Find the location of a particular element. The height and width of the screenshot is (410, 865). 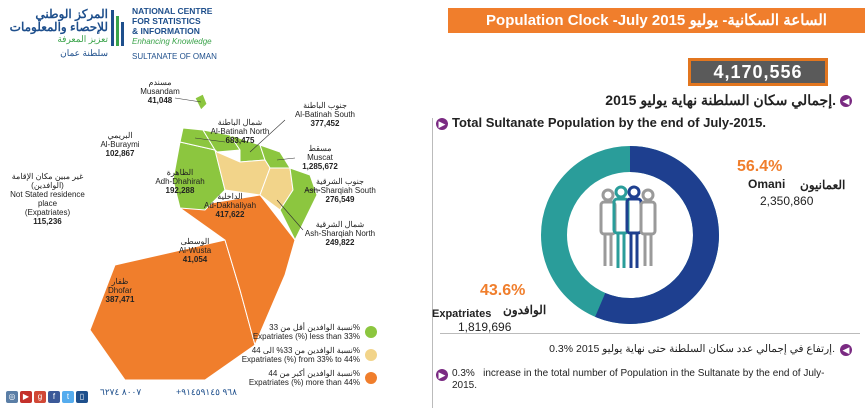

not-stated-en2: (Expatriates) is located at coordinates (47, 212).